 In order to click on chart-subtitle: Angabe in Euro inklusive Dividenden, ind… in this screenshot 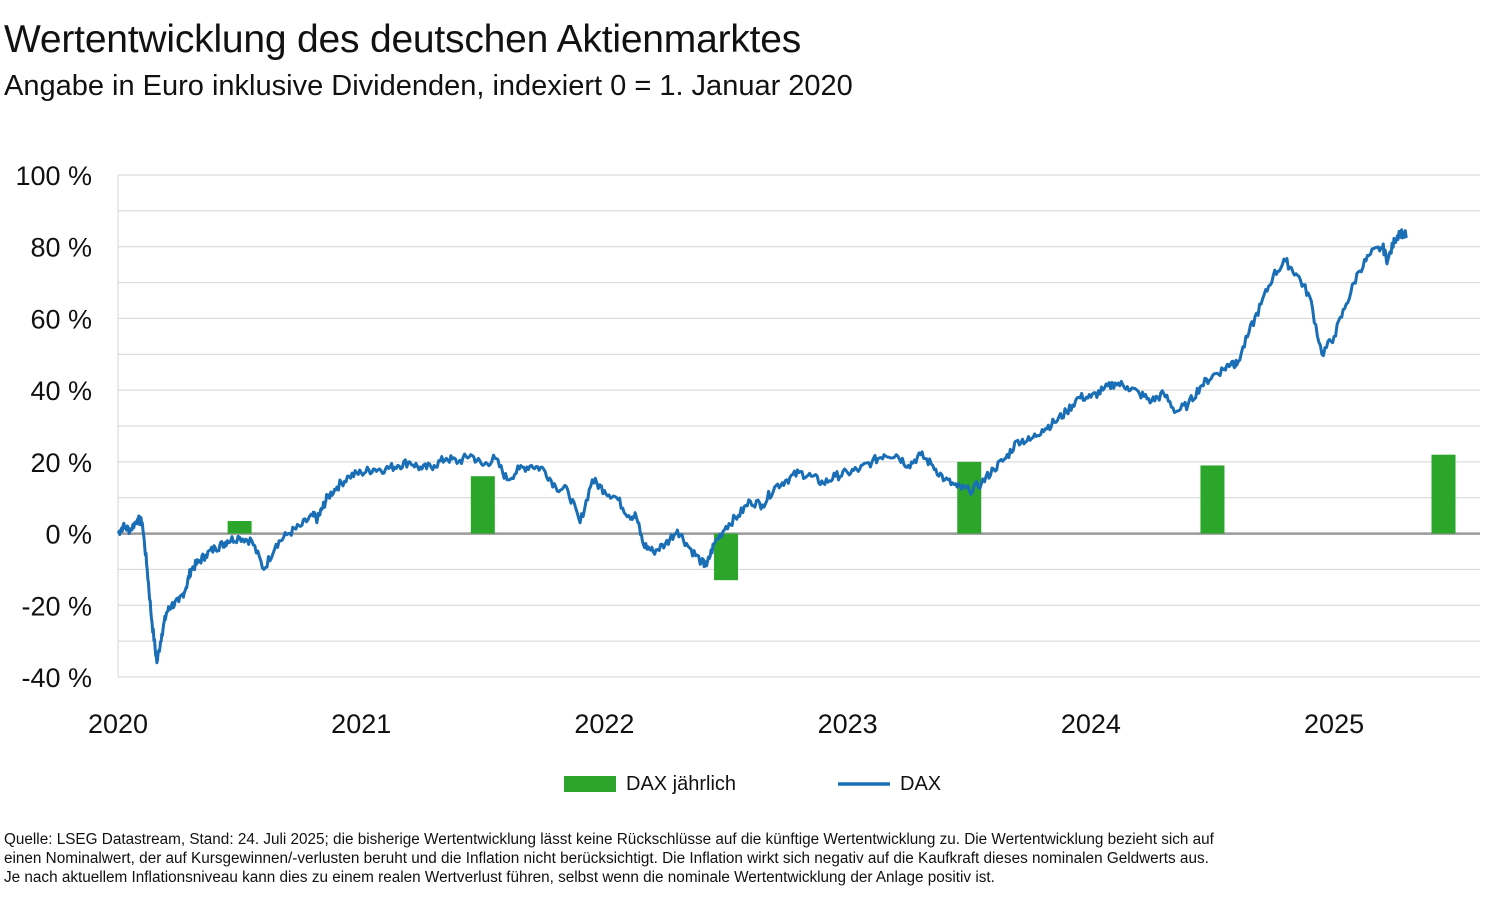, I will do `click(428, 86)`.